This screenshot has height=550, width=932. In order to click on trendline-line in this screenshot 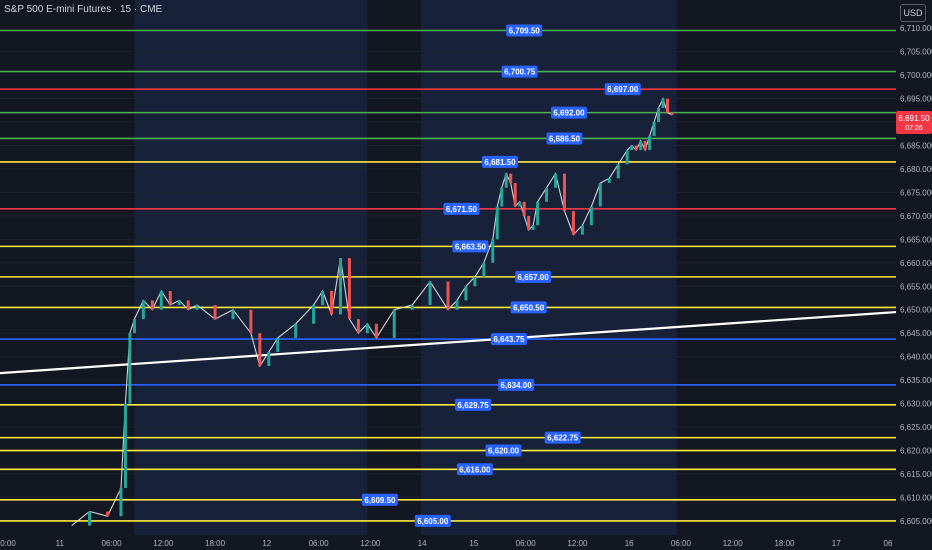, I will do `click(448, 342)`.